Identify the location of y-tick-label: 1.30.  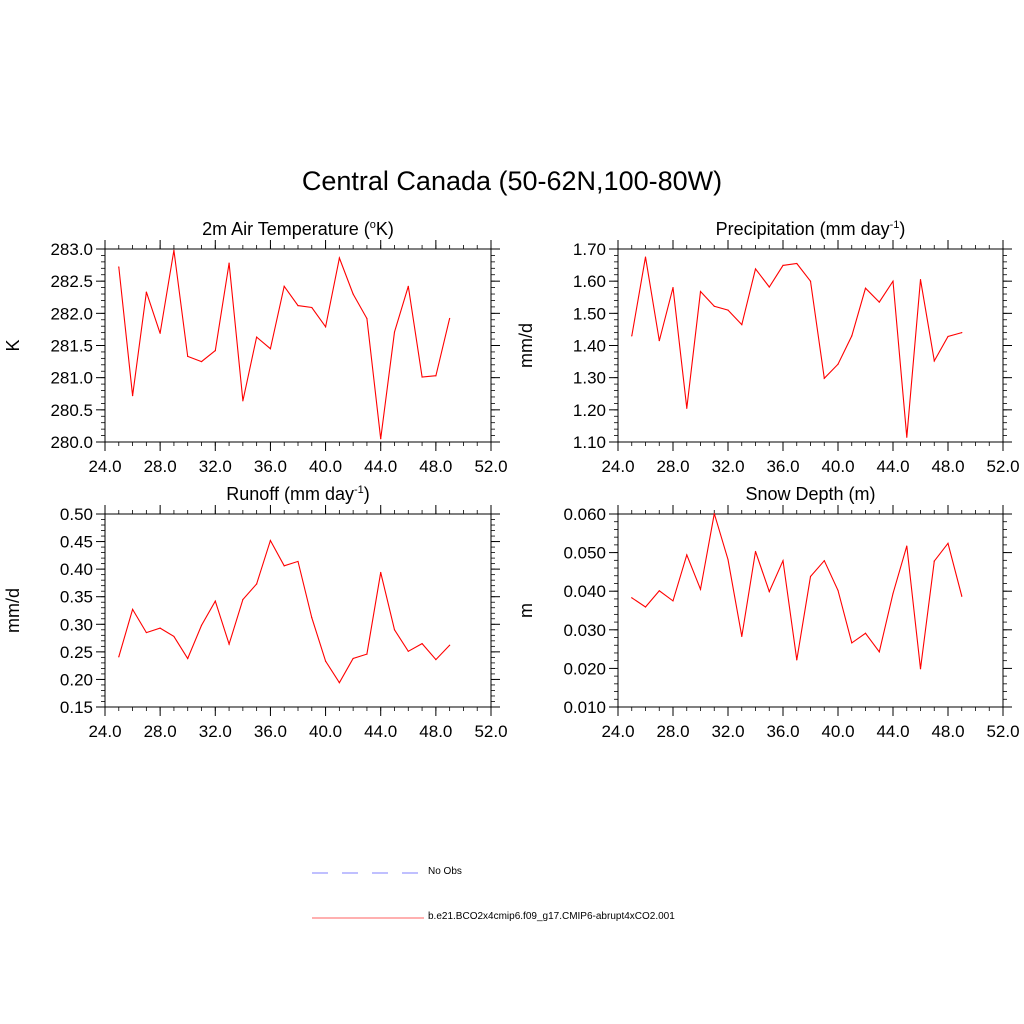
(589, 378).